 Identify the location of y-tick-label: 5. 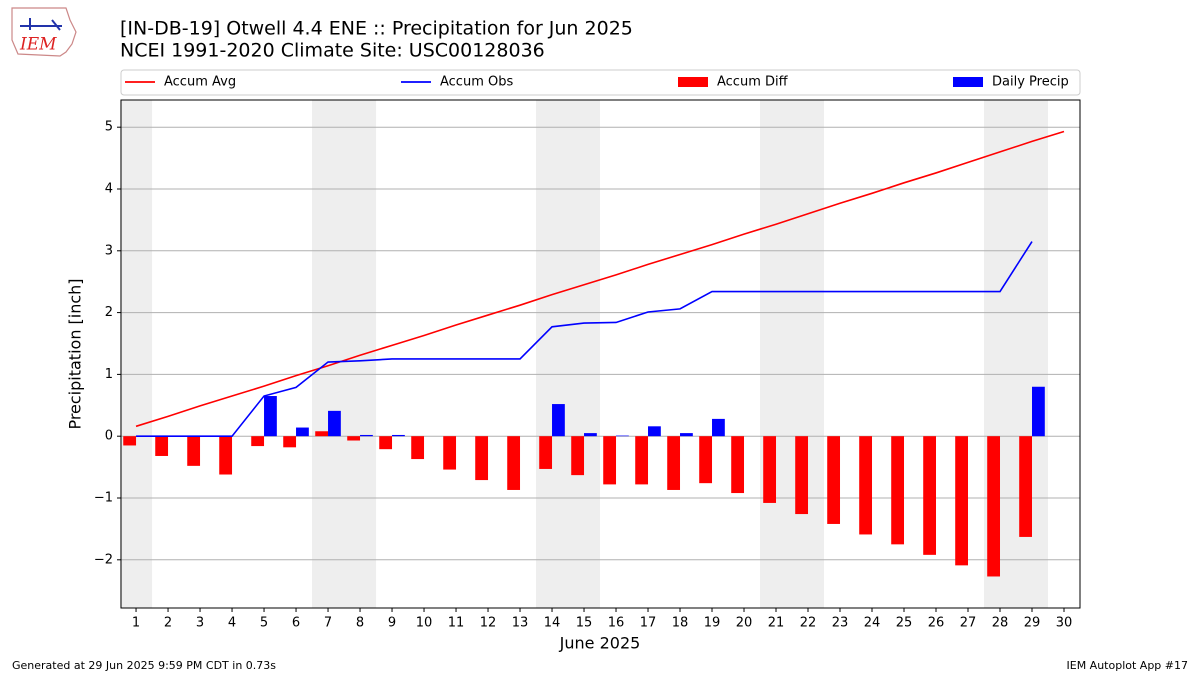
(109, 127).